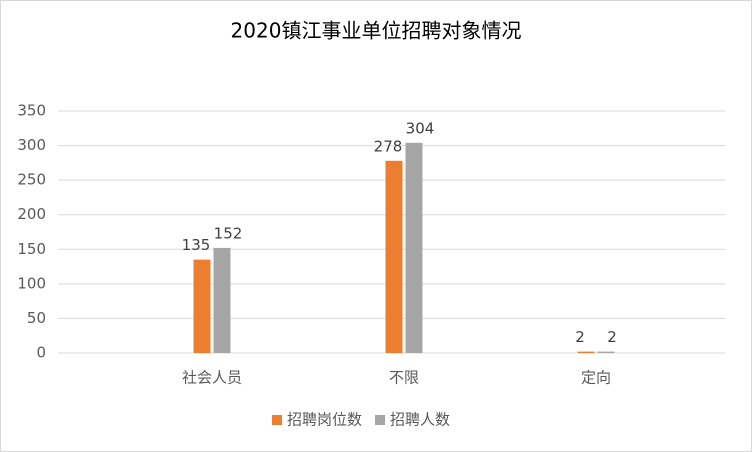 The image size is (752, 452). Describe the element at coordinates (31, 249) in the screenshot. I see `y-tick-label: 150` at that location.